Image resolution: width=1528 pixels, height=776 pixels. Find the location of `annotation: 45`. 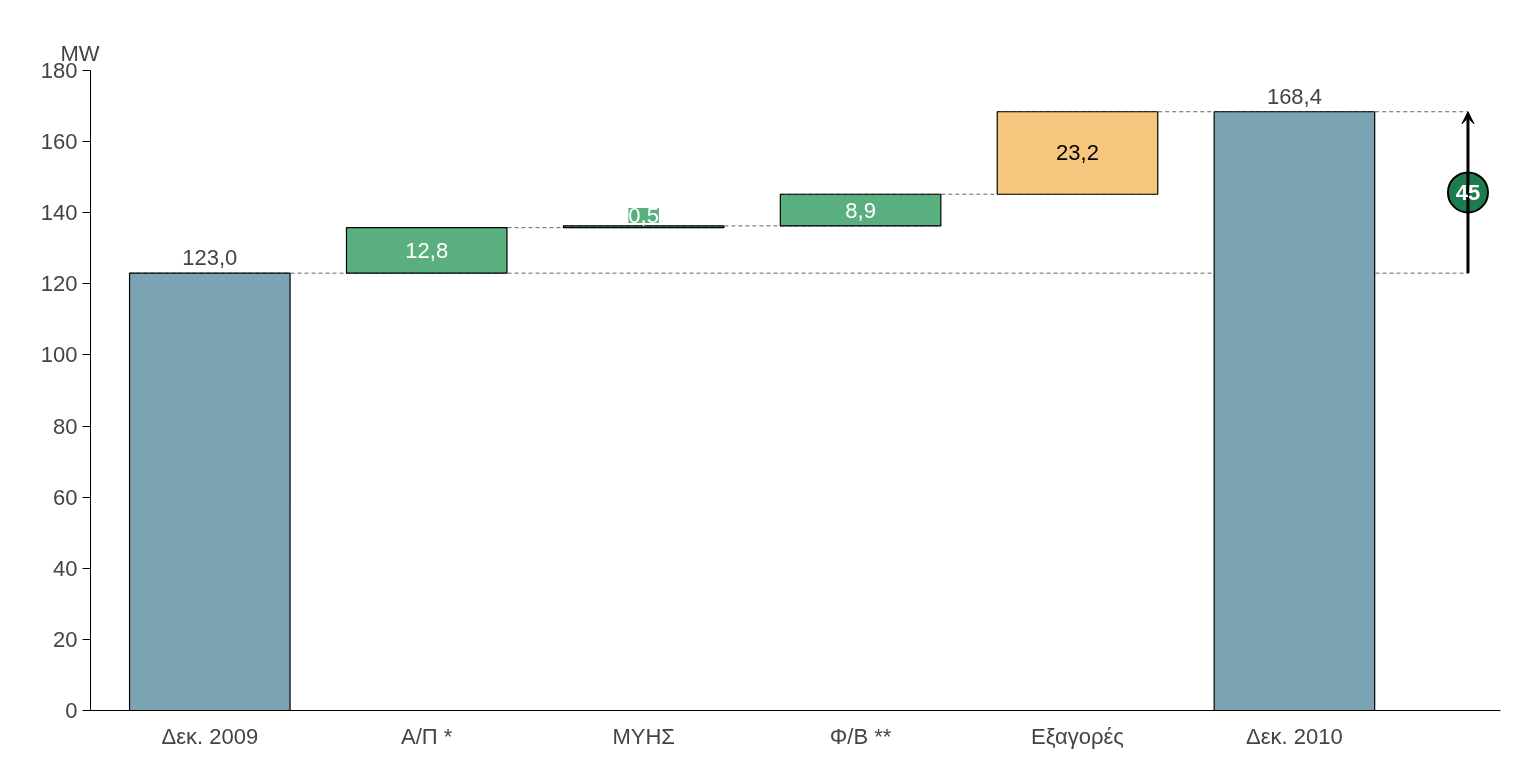

annotation: 45 is located at coordinates (1468, 192).